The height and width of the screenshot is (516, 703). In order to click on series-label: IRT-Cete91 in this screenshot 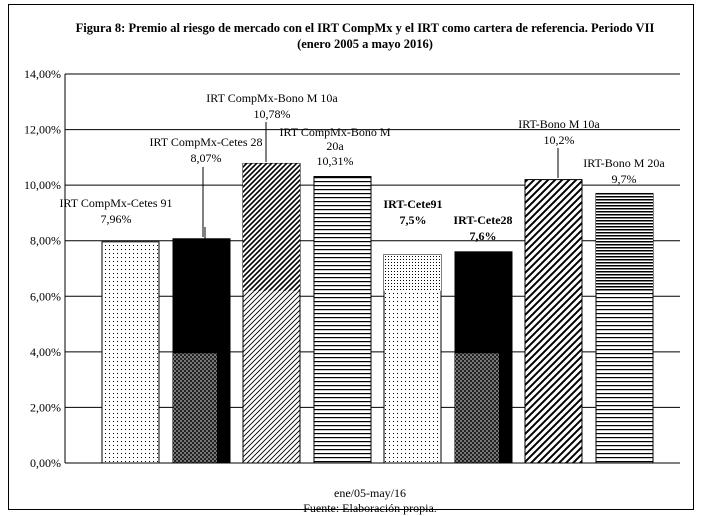, I will do `click(412, 204)`.